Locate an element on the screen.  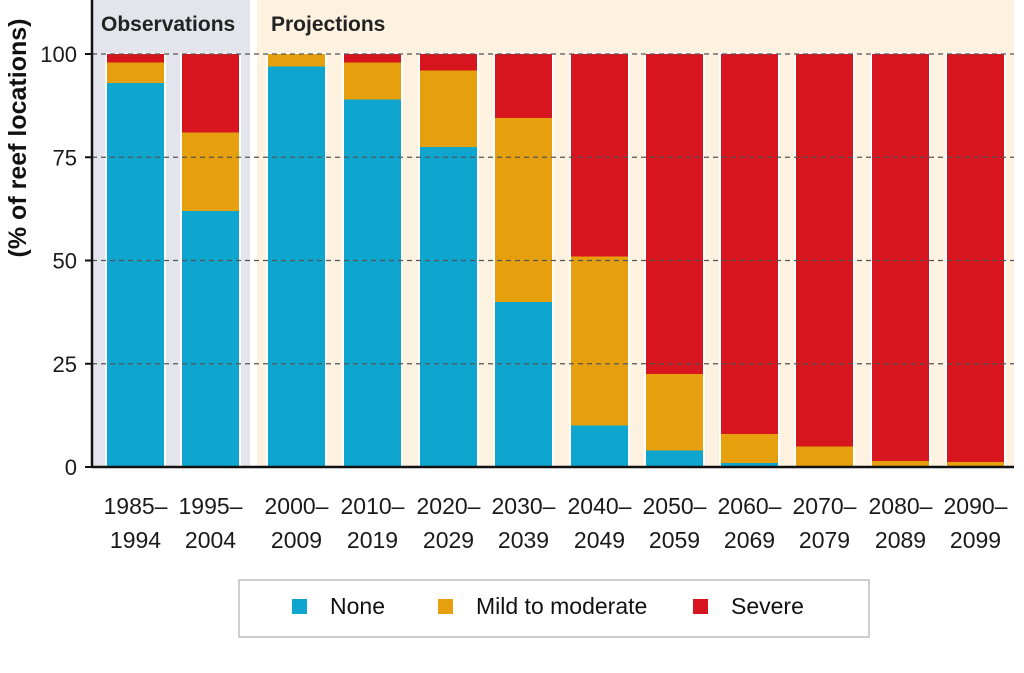
x-category-label-line1: 2020– is located at coordinates (449, 506).